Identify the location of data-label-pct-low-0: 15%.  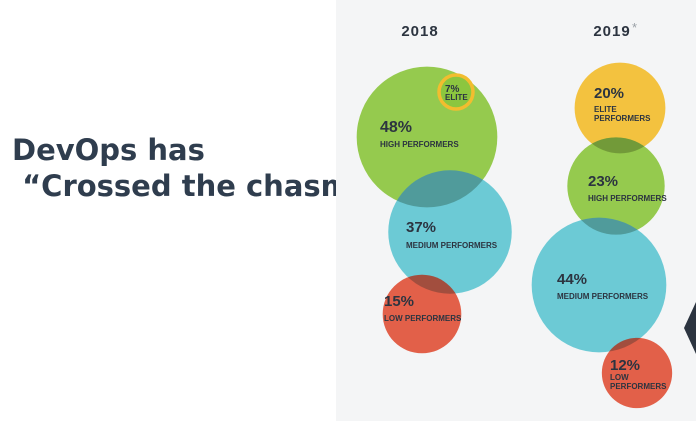
(399, 301).